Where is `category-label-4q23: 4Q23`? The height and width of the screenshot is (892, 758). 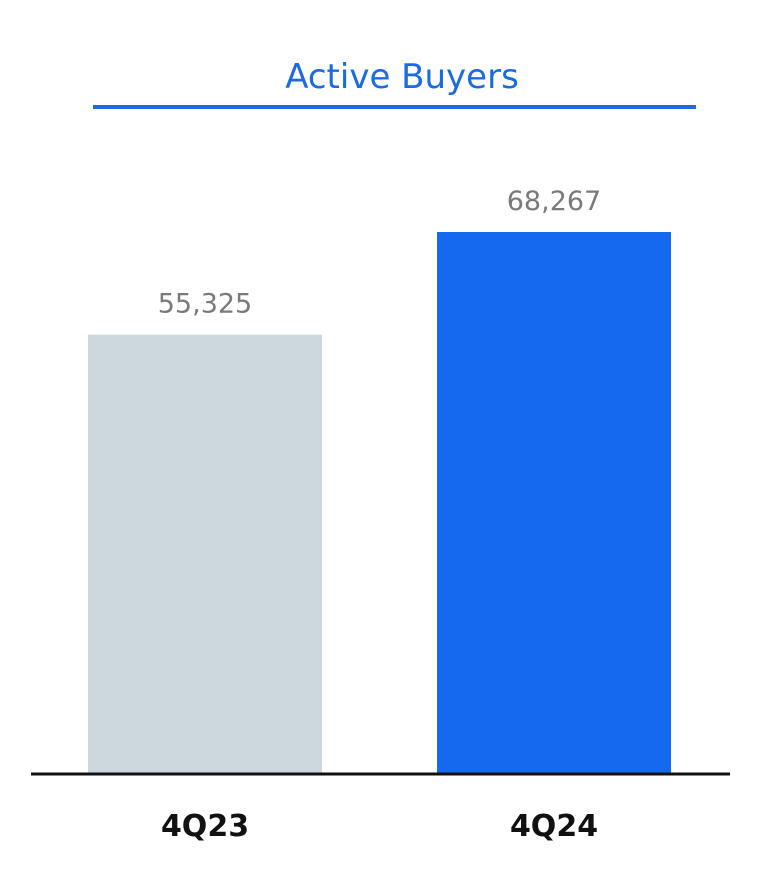 category-label-4q23: 4Q23 is located at coordinates (205, 826).